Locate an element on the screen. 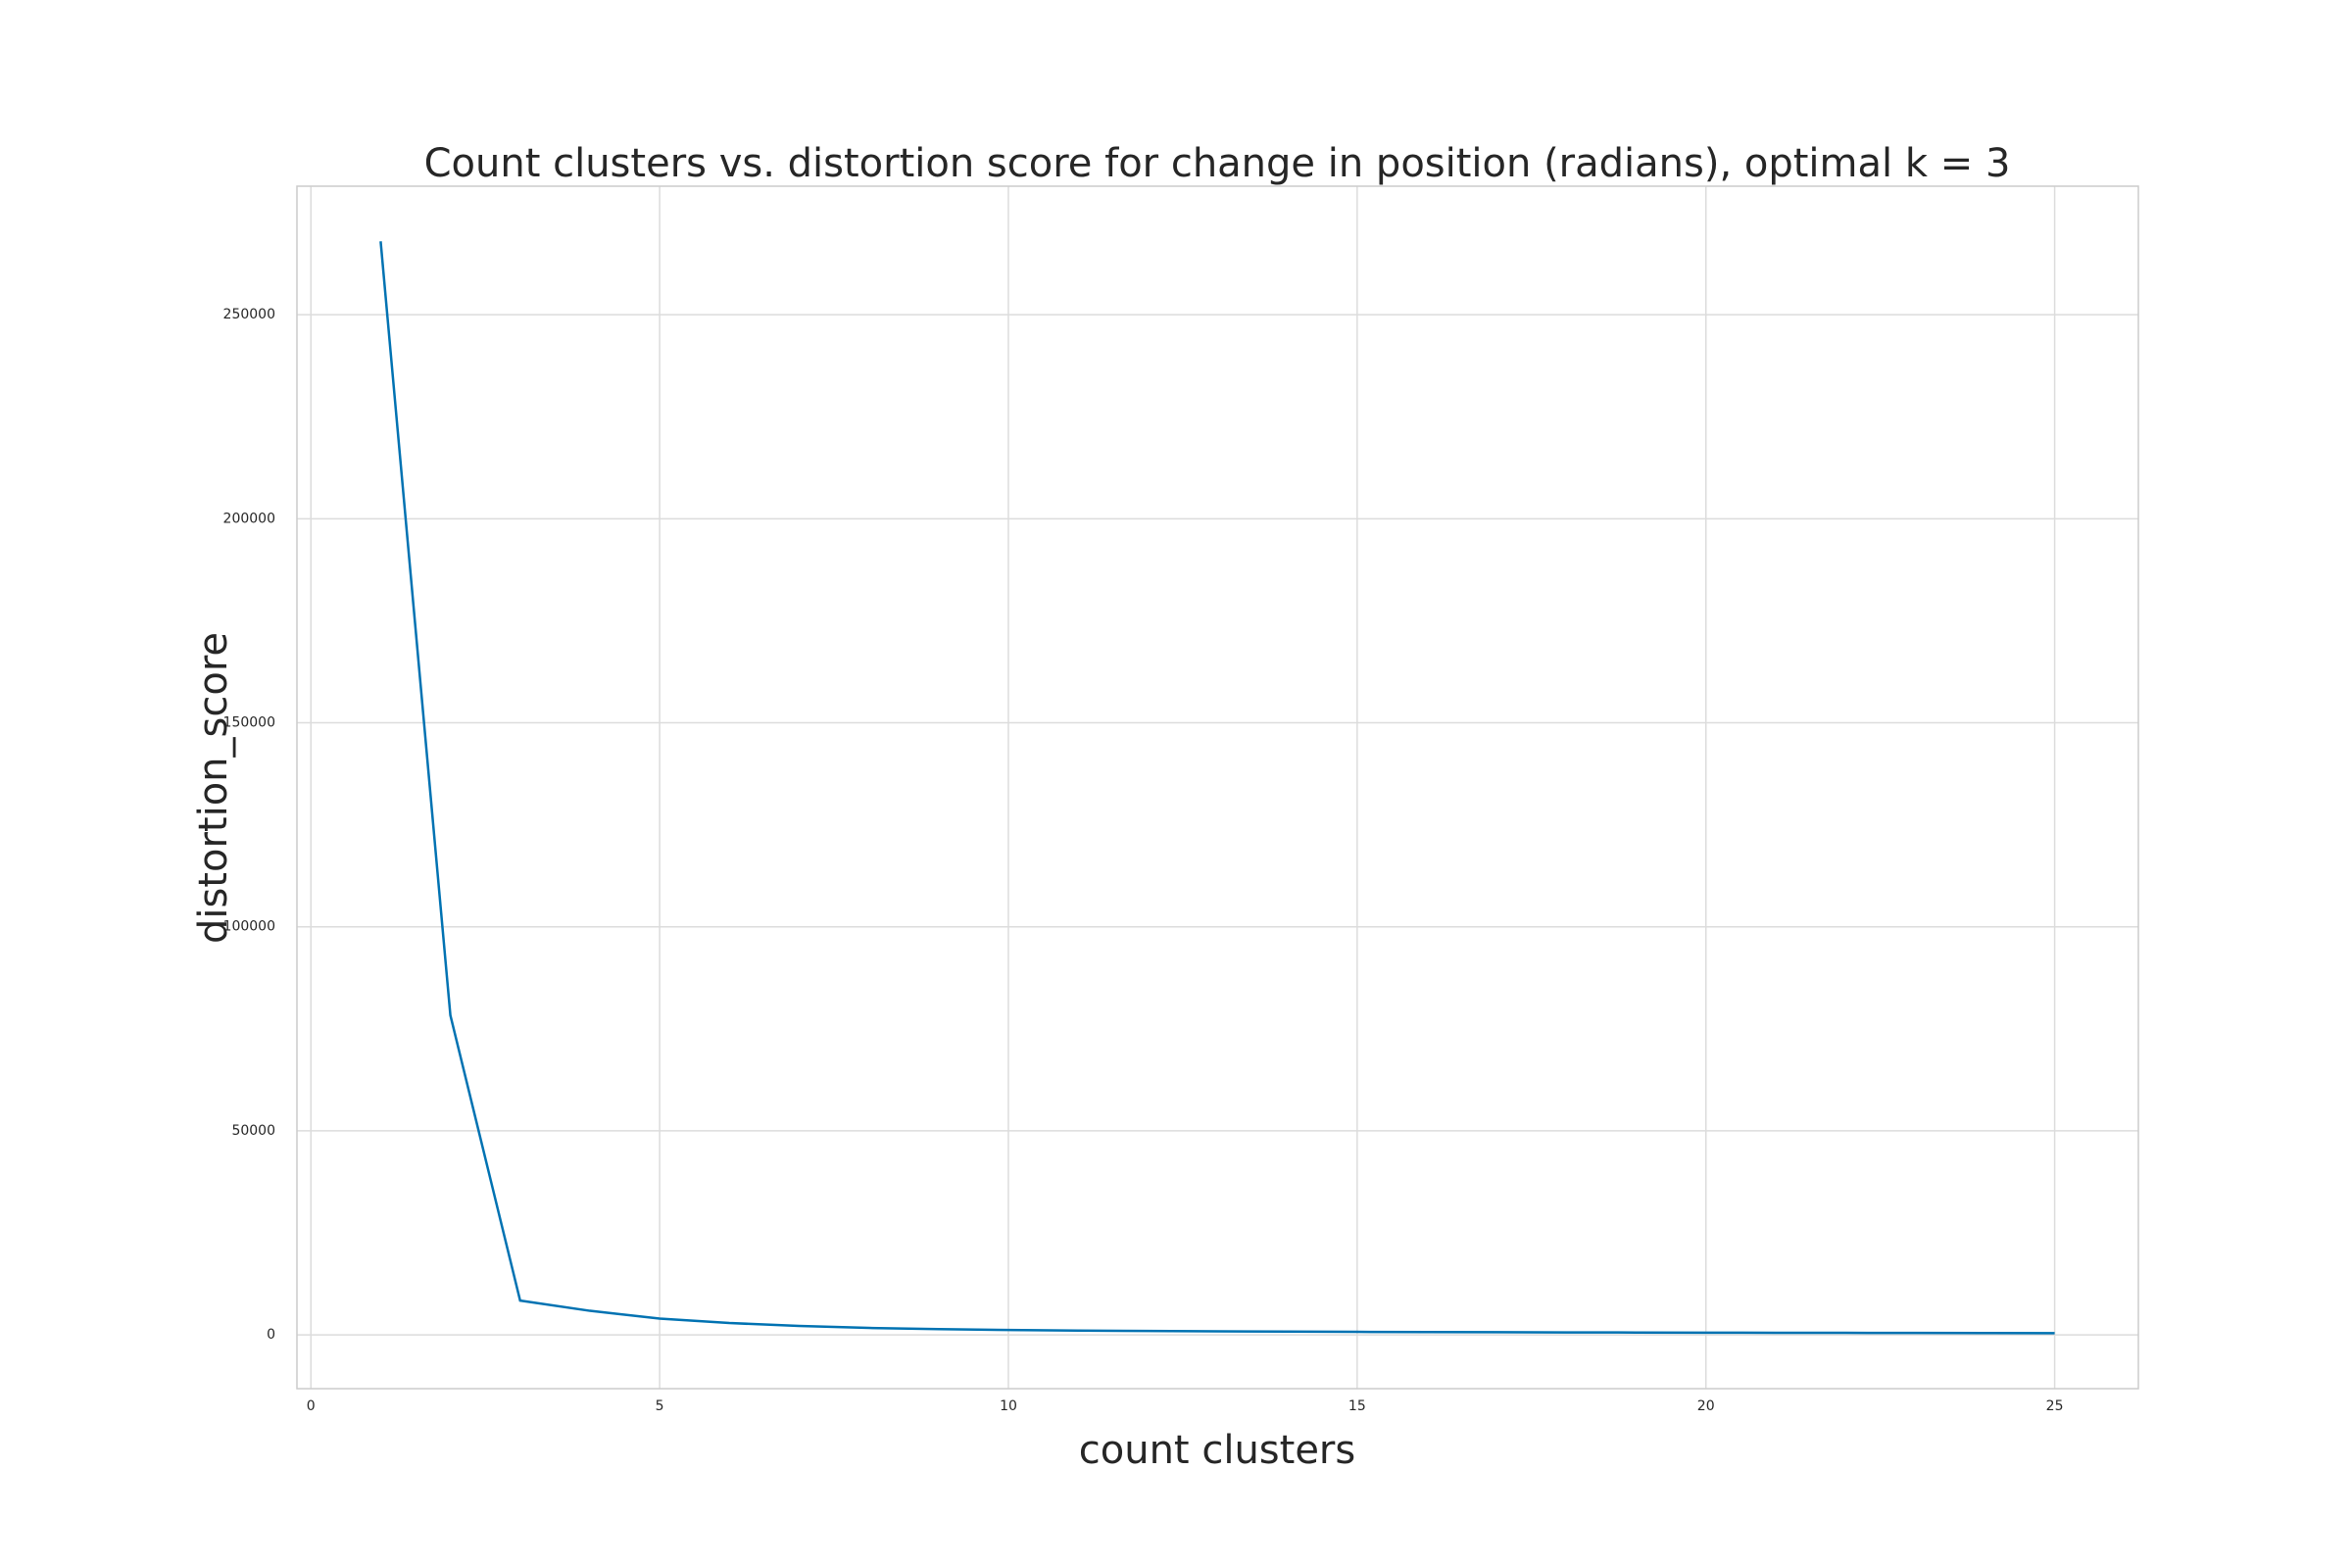 The height and width of the screenshot is (1568, 2352). x-tick-label: 0 is located at coordinates (311, 1406).